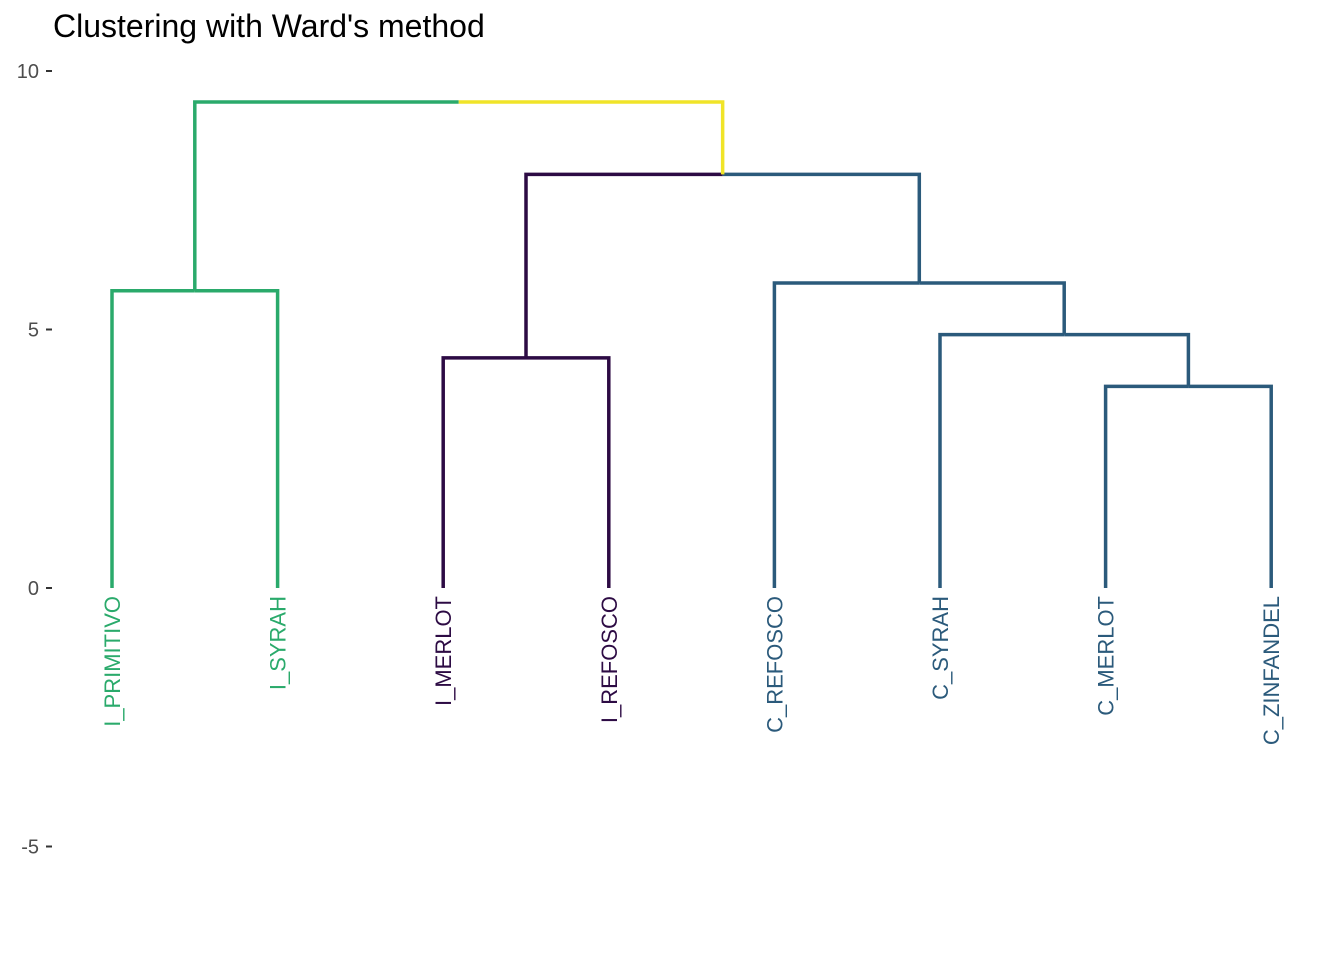 The image size is (1344, 960). I want to click on y-tick-label: 5, so click(33, 331).